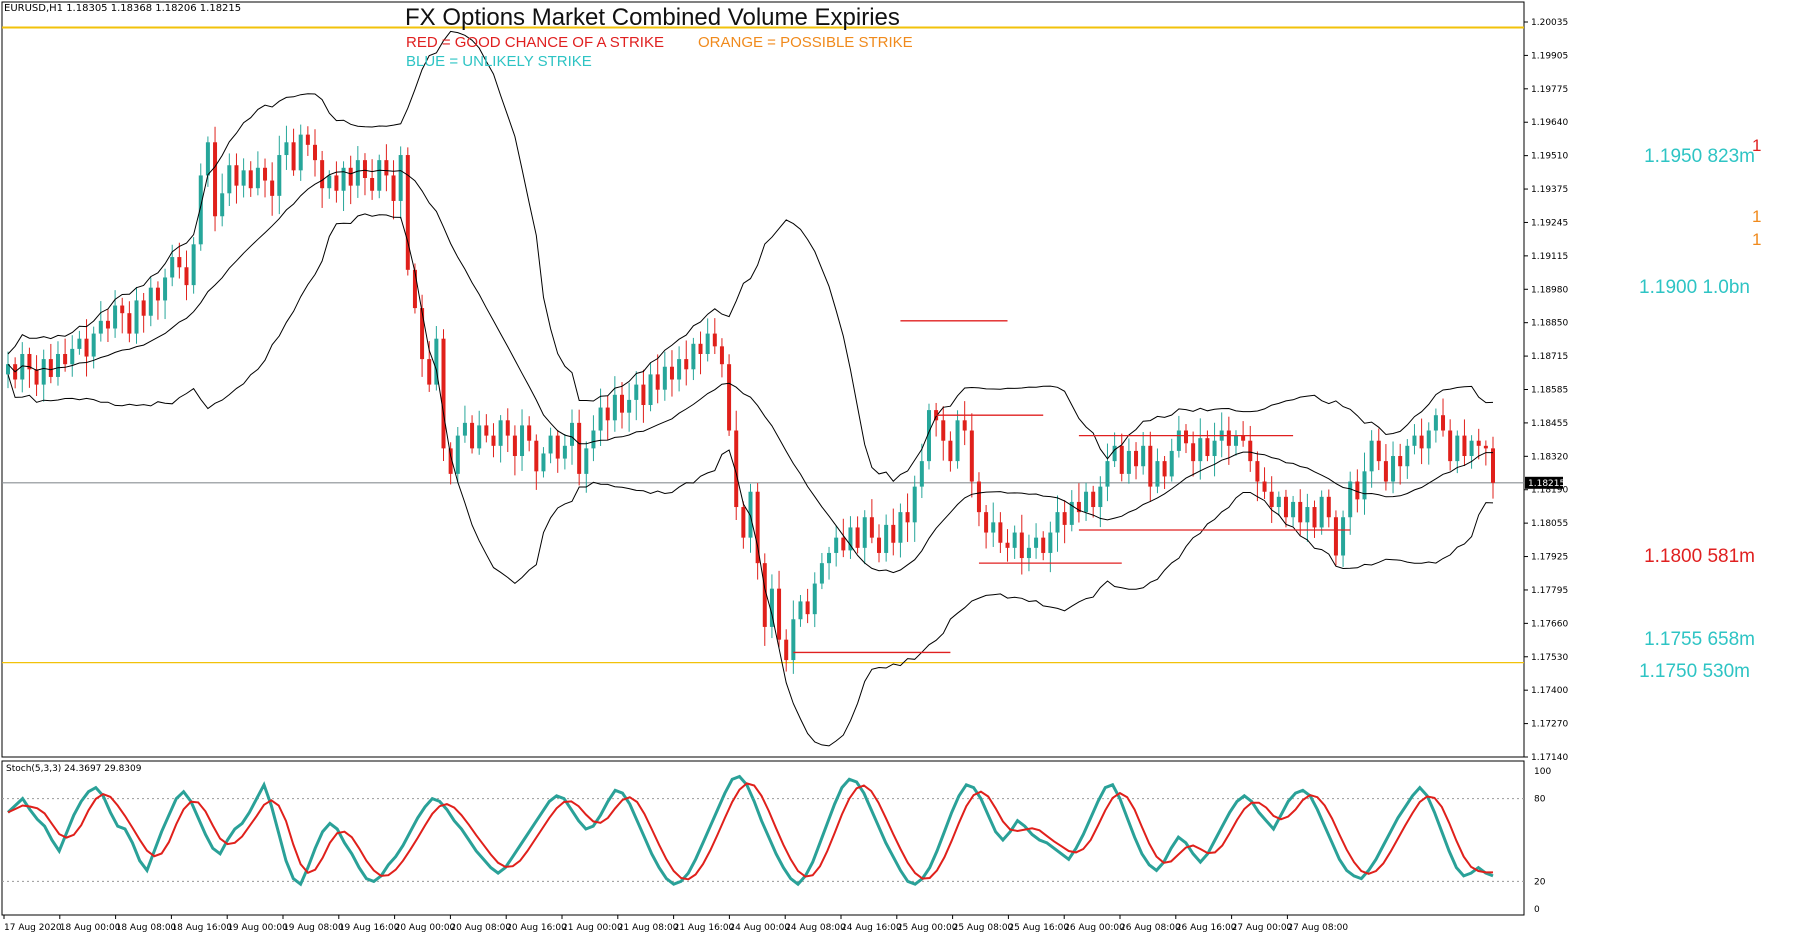 The height and width of the screenshot is (937, 1803). Describe the element at coordinates (33, 928) in the screenshot. I see `time-tick-label: 17 Aug 2020` at that location.